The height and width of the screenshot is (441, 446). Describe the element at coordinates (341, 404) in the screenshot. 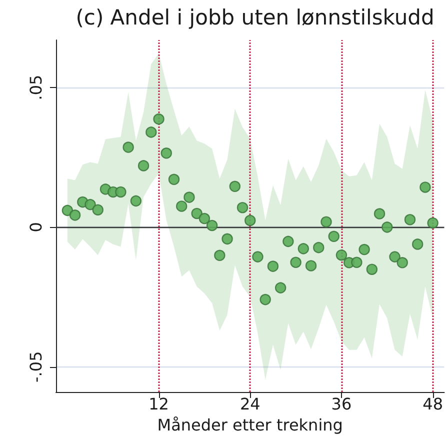

I see `x-tick-label: 36` at that location.